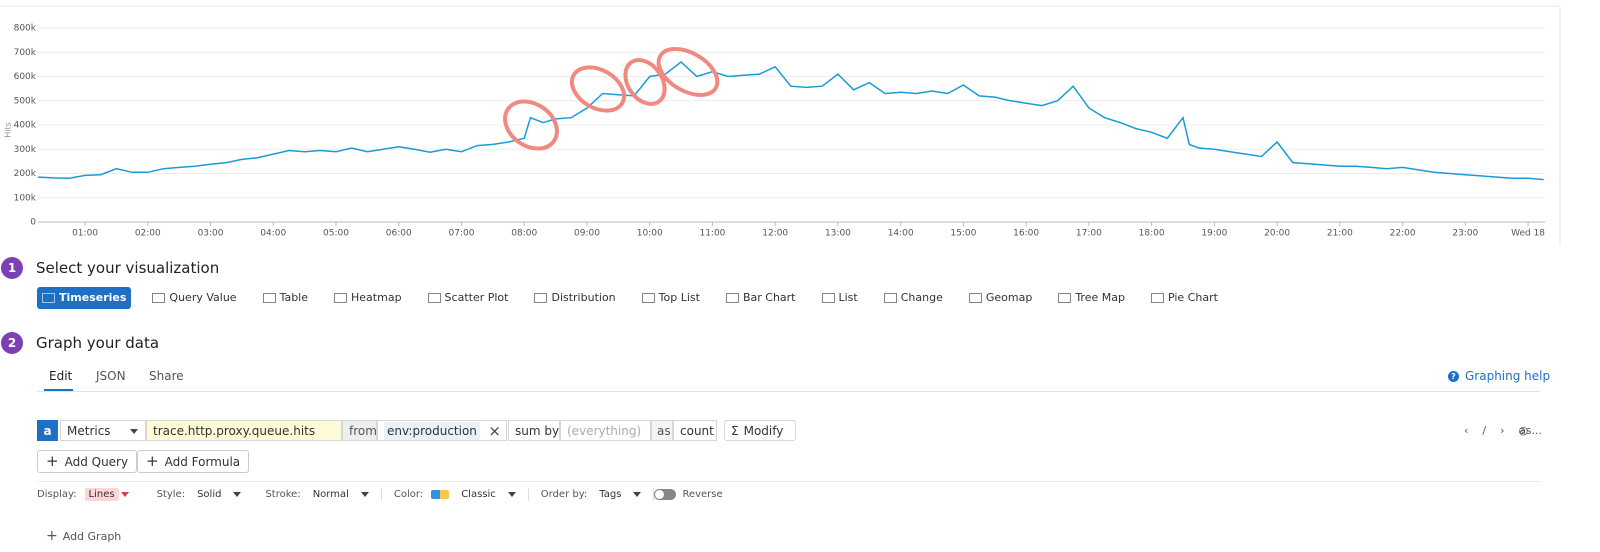  I want to click on option-label: Geomap, so click(1009, 297).